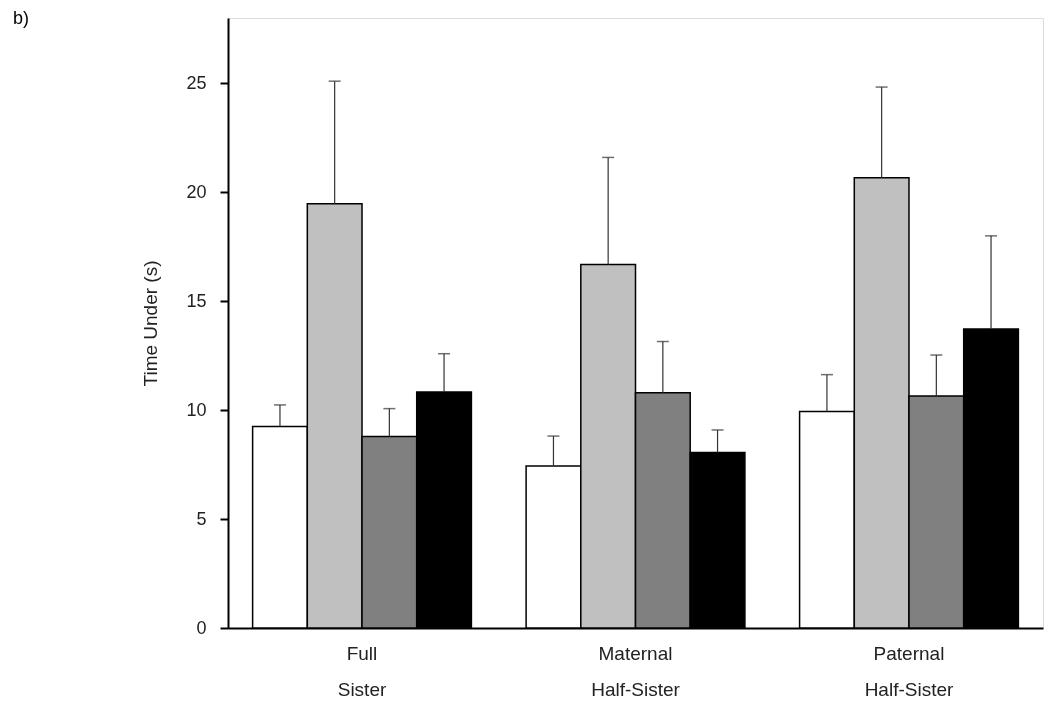 The width and height of the screenshot is (1051, 724). I want to click on x-tick-label: Maternal Half-Sister, so click(636, 671).